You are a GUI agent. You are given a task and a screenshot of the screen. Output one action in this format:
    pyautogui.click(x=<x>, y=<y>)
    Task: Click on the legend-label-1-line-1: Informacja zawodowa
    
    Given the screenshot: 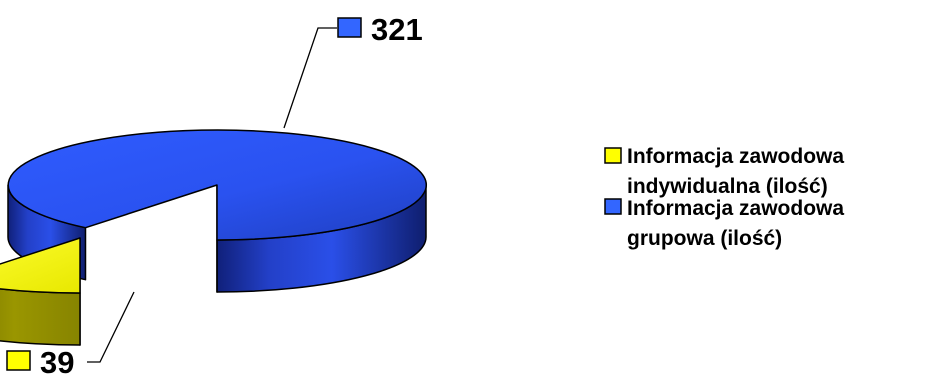 What is the action you would take?
    pyautogui.click(x=735, y=156)
    